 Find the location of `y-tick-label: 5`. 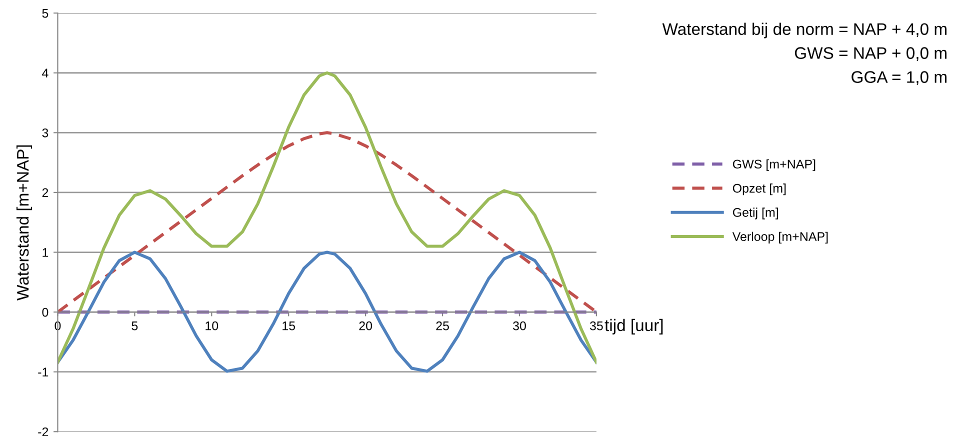

y-tick-label: 5 is located at coordinates (45, 13).